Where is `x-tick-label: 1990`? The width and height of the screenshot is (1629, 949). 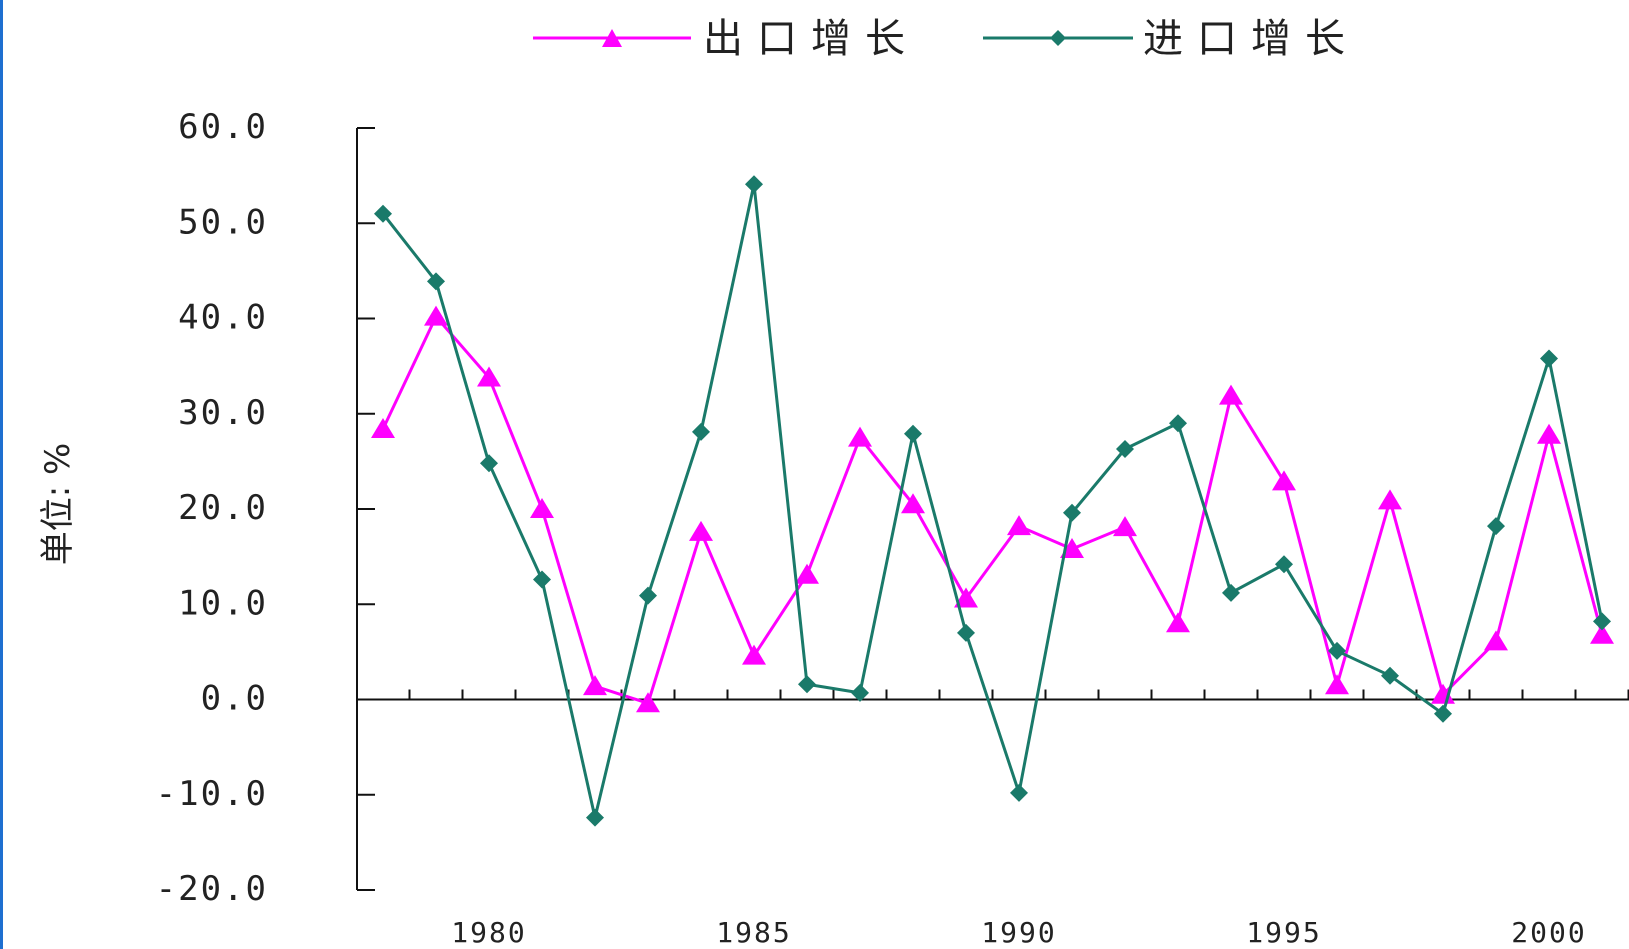 x-tick-label: 1990 is located at coordinates (1018, 932).